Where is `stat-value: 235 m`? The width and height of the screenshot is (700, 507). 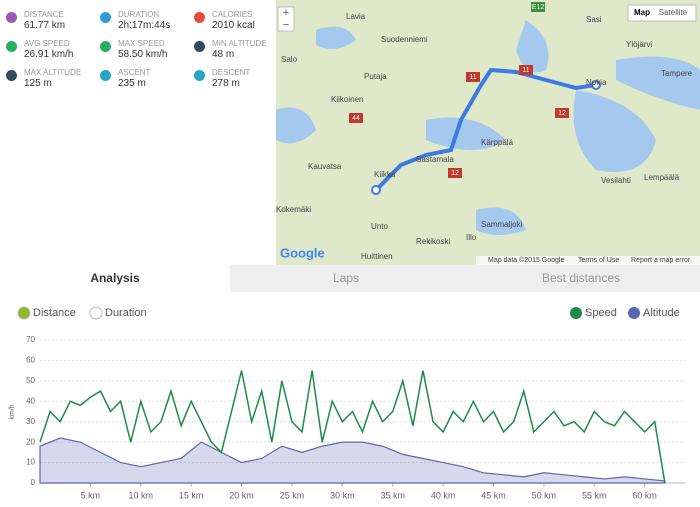
stat-value: 235 m is located at coordinates (132, 83).